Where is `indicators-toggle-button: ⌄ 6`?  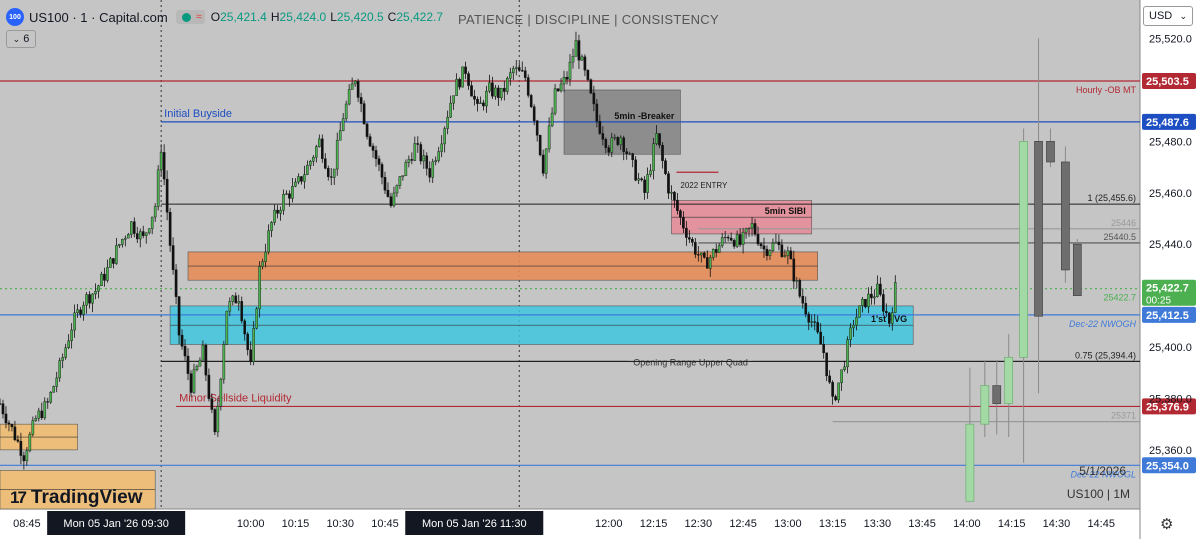 indicators-toggle-button: ⌄ 6 is located at coordinates (21, 39).